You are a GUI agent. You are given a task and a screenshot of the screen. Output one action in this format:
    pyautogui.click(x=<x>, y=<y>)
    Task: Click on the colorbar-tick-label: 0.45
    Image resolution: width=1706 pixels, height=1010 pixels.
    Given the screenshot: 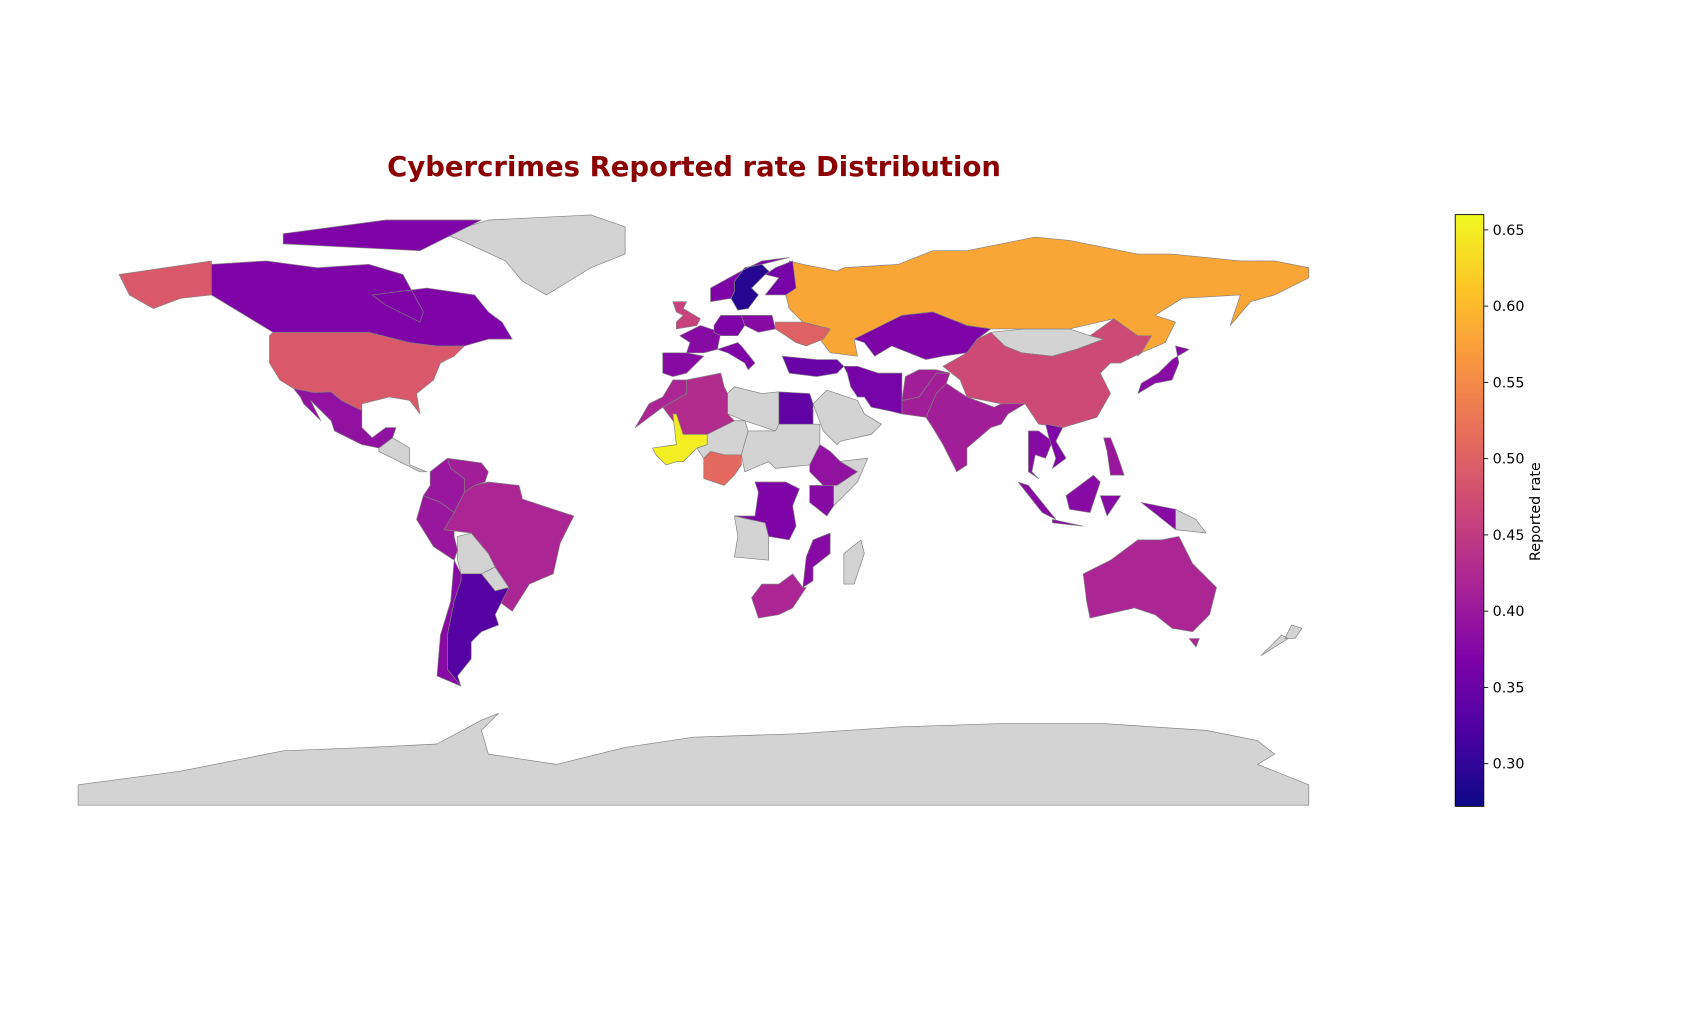 What is the action you would take?
    pyautogui.click(x=1509, y=536)
    